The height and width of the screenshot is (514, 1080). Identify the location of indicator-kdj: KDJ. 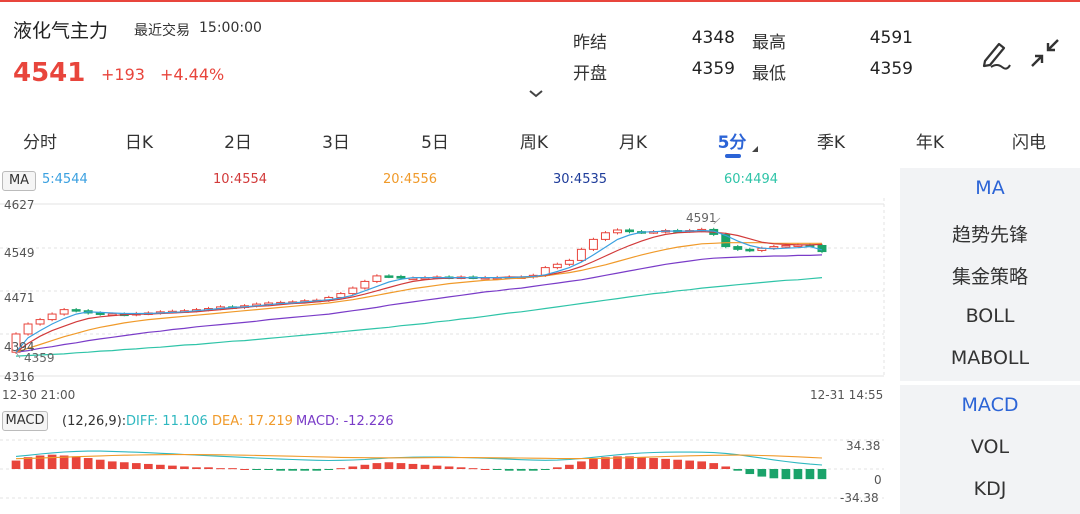
(990, 489).